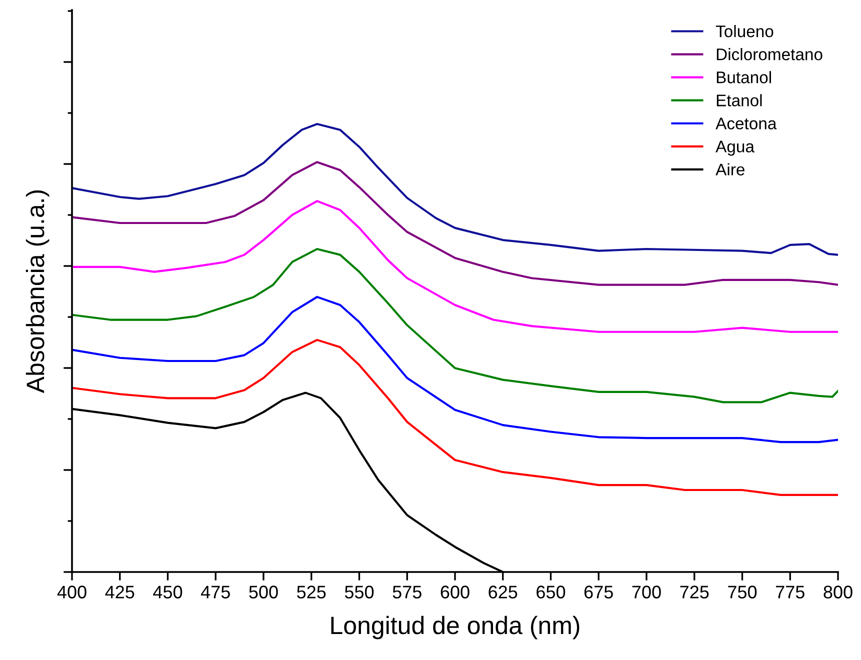  Describe the element at coordinates (730, 169) in the screenshot. I see `legend-label: Aire` at that location.